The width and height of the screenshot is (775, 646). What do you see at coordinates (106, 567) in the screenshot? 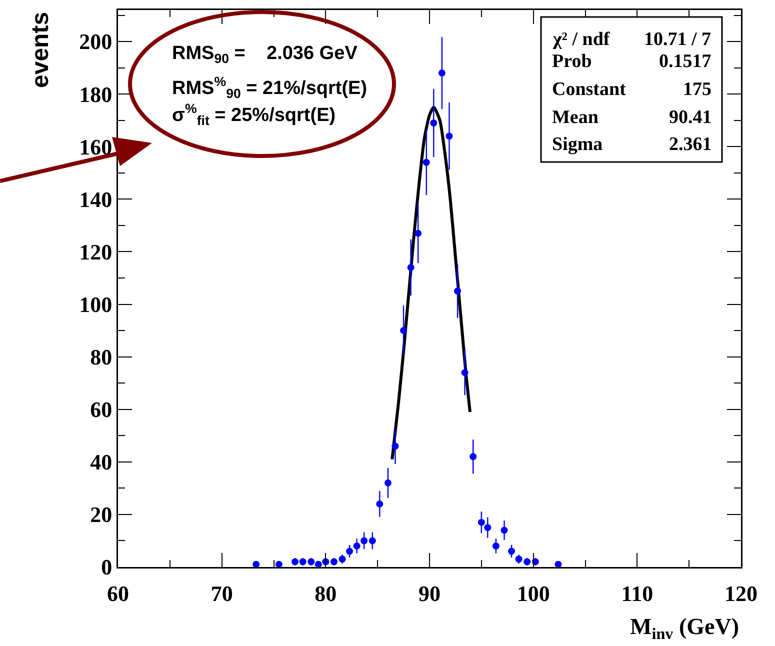
I see `y-tick-label: 0` at bounding box center [106, 567].